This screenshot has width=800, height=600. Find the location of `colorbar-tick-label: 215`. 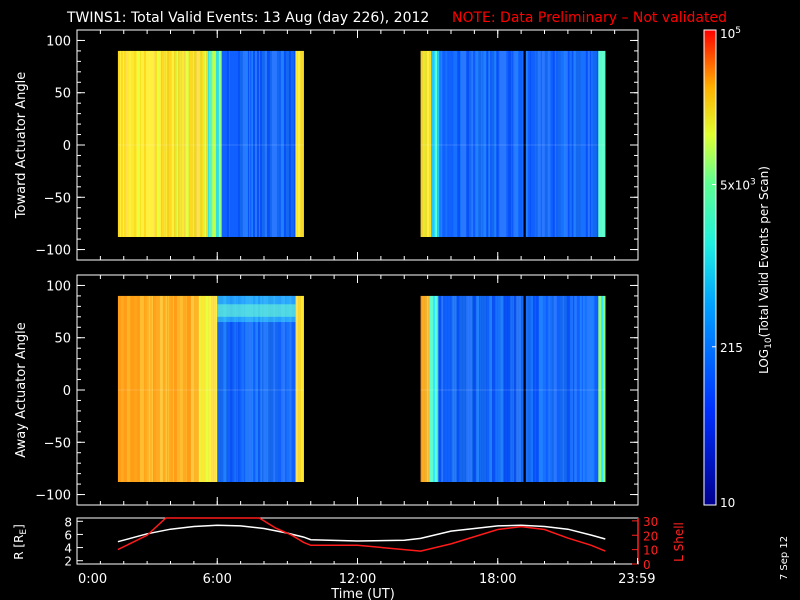

colorbar-tick-label: 215 is located at coordinates (731, 348).